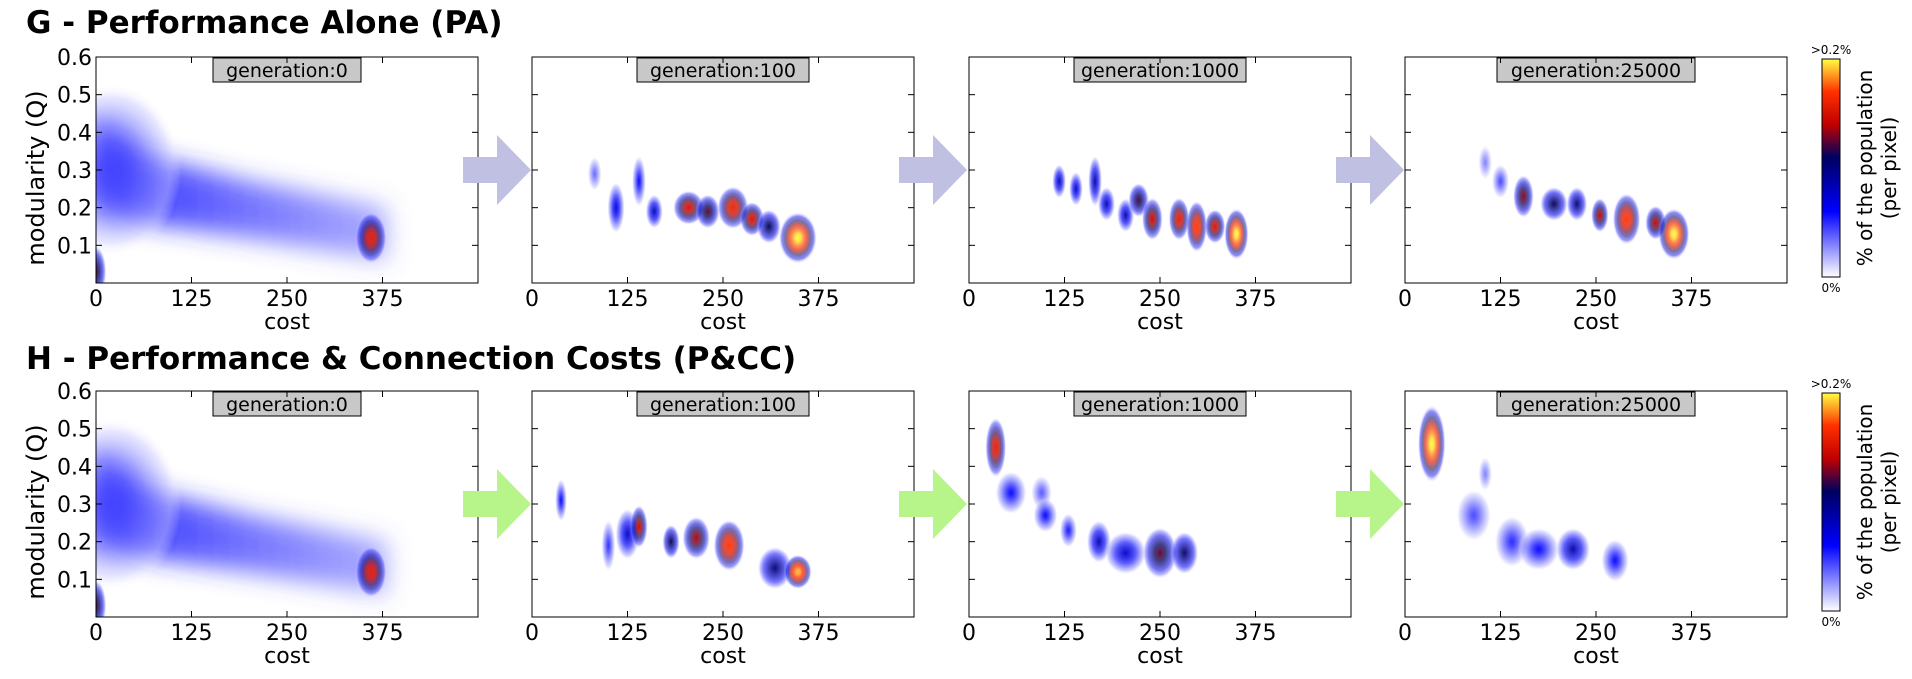 The height and width of the screenshot is (679, 1912). Describe the element at coordinates (74, 133) in the screenshot. I see `y-tick-label: 0.4` at that location.